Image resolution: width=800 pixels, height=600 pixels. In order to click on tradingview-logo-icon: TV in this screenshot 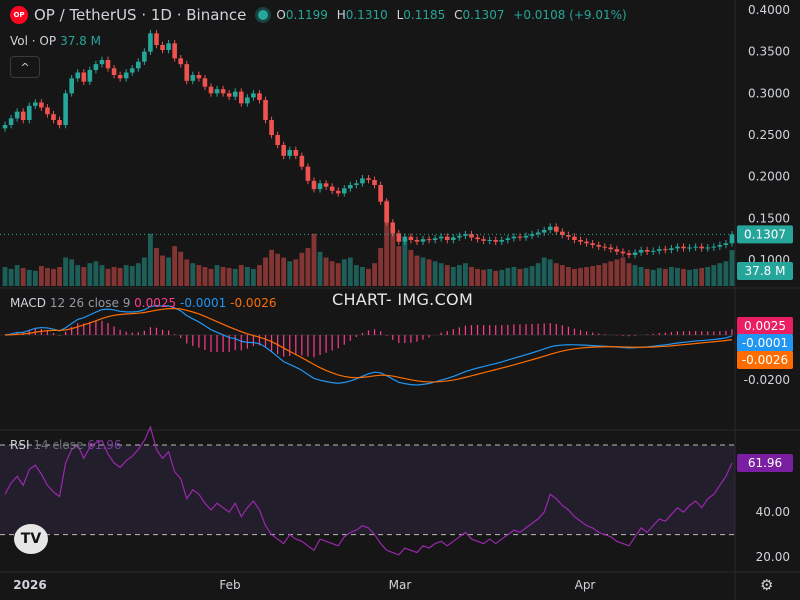, I will do `click(31, 539)`.